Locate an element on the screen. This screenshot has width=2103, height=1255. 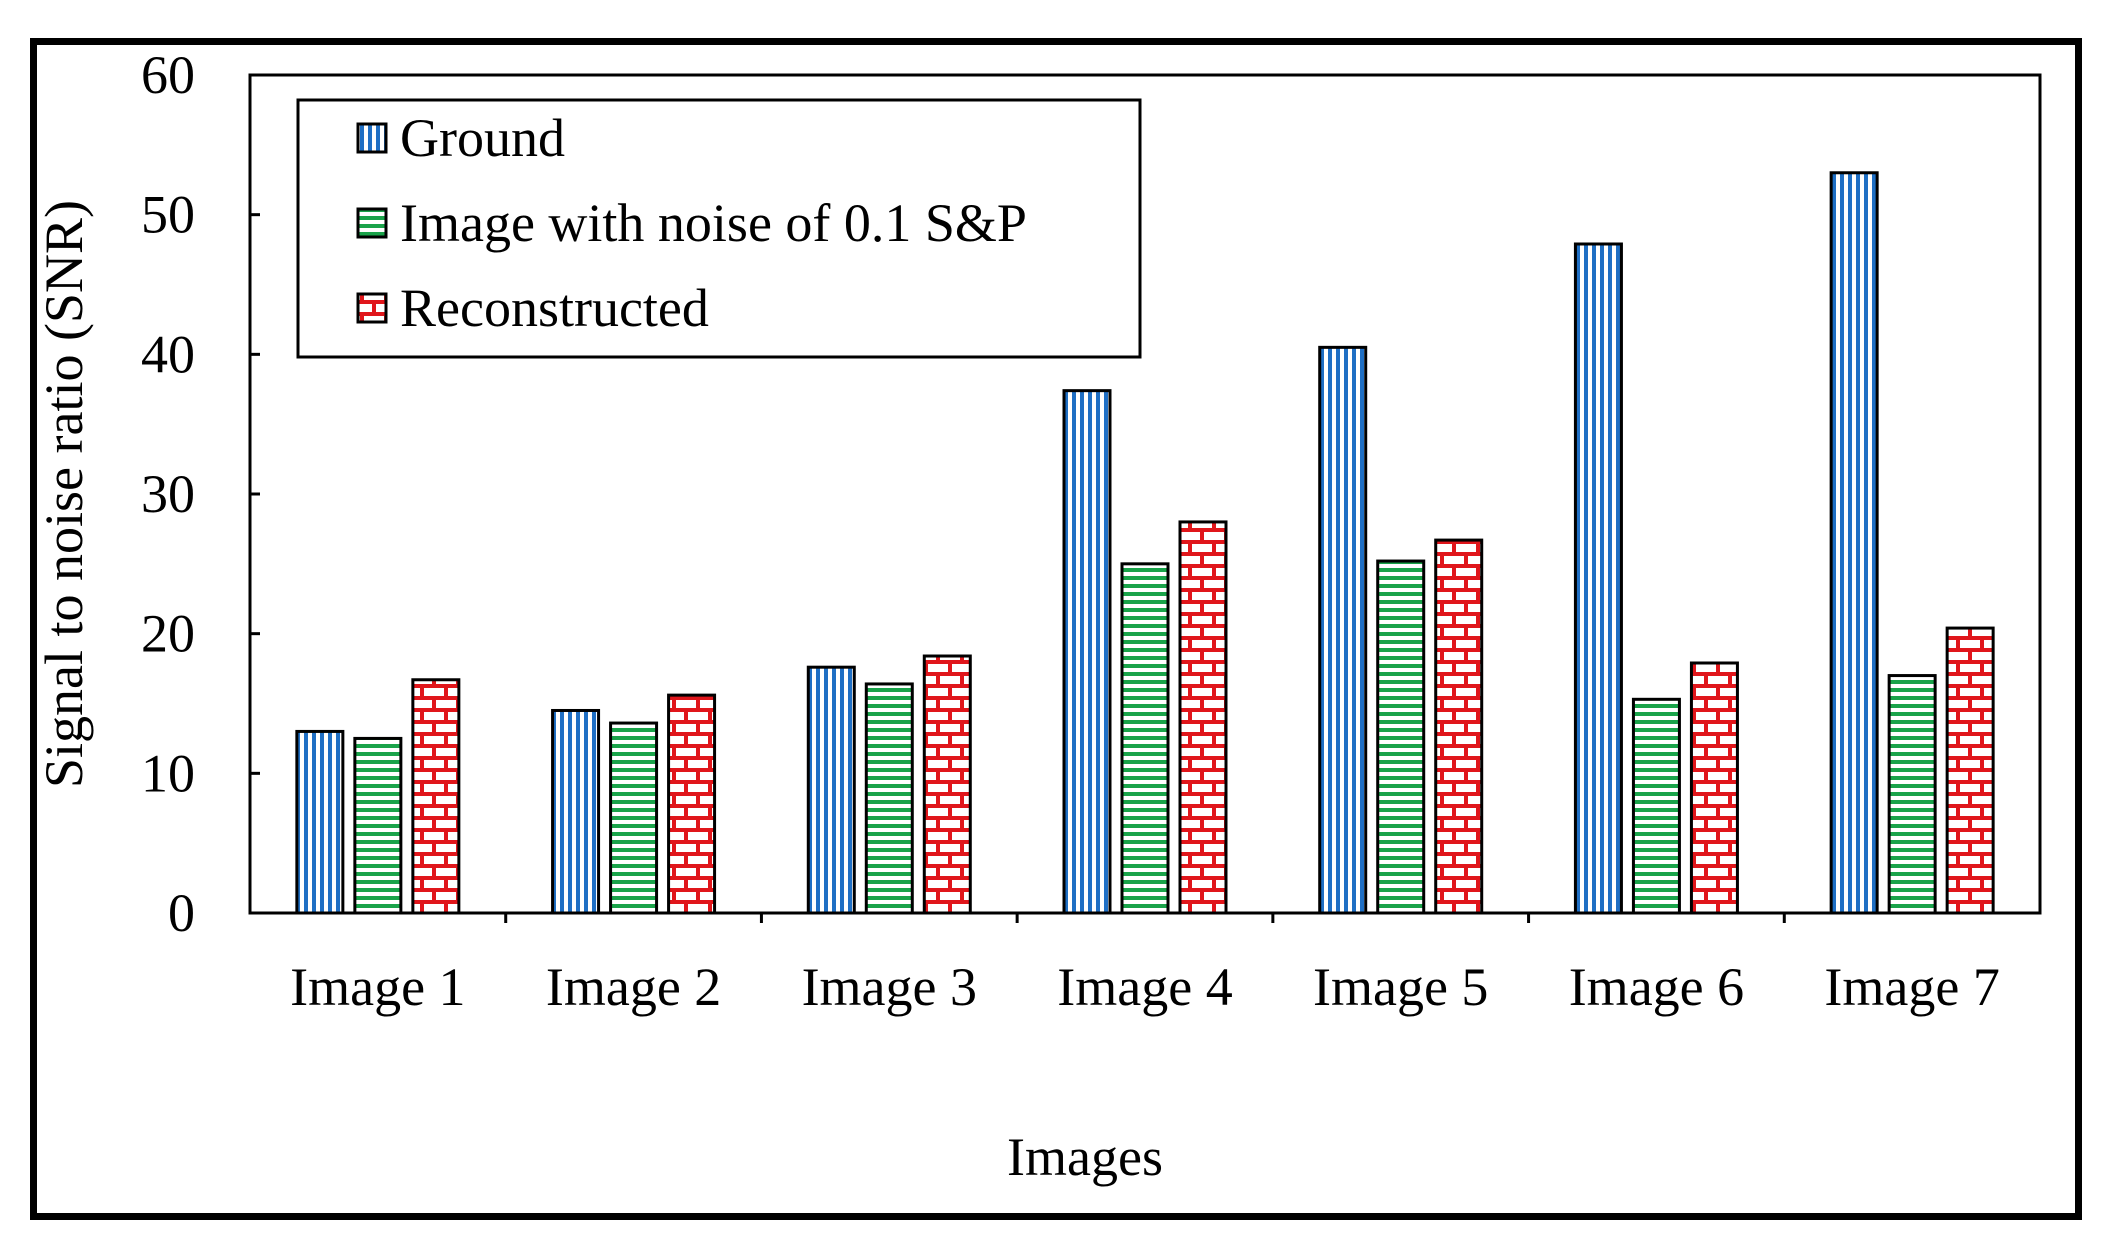
legend-box is located at coordinates (719, 228).